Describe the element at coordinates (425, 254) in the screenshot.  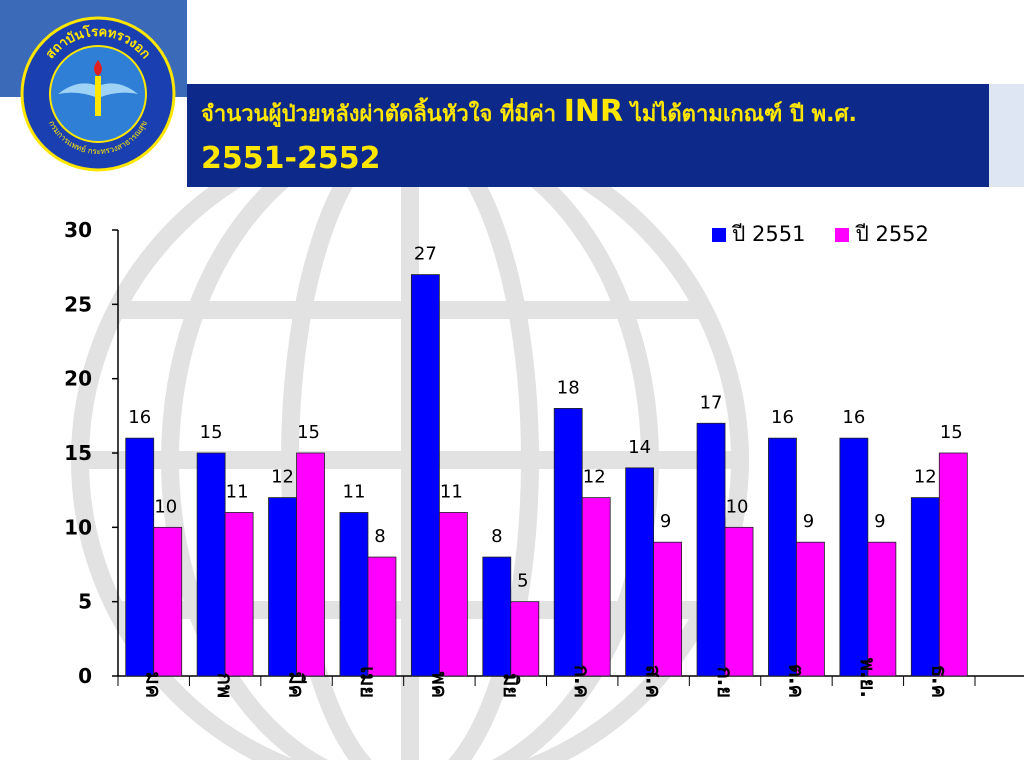
I see `data-label: 27` at that location.